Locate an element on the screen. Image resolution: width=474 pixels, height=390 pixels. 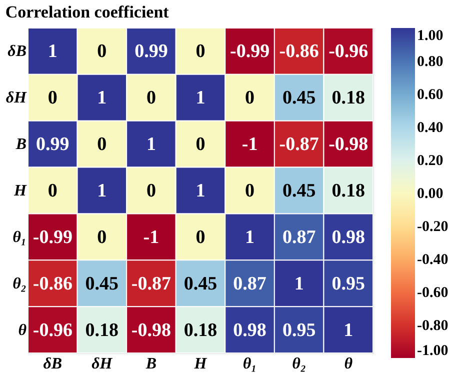
color-bar-label: -0.20 is located at coordinates (432, 227).